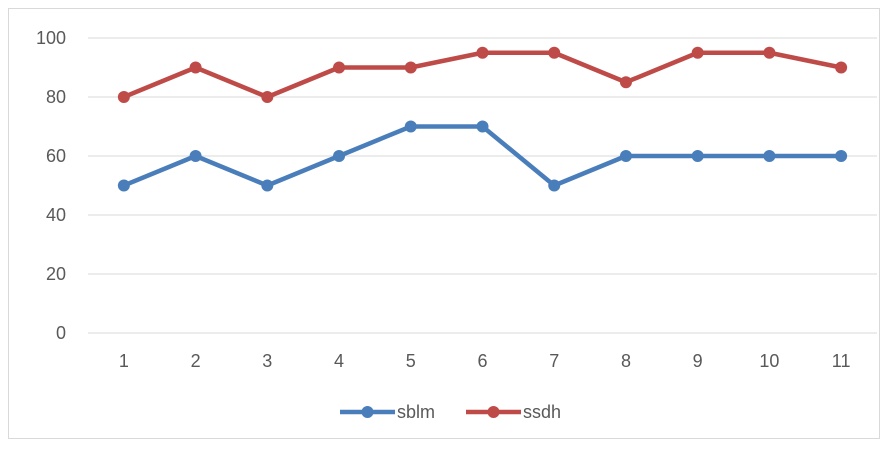 Image resolution: width=895 pixels, height=450 pixels. I want to click on legend-label: ssdh, so click(542, 412).